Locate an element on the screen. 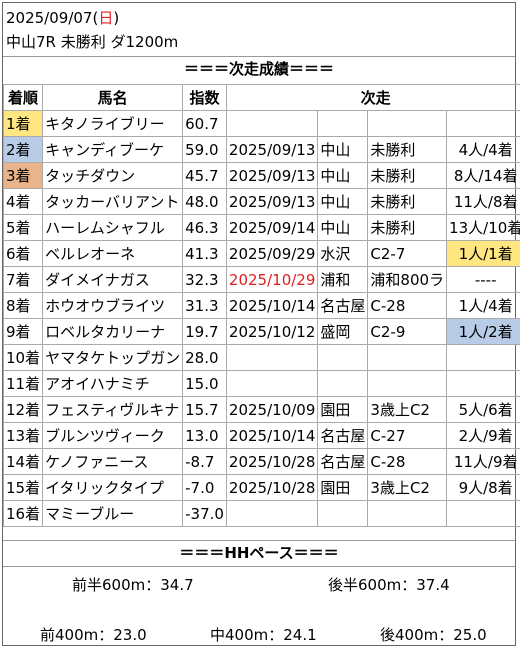  next-place-cell: 園田 is located at coordinates (343, 487).